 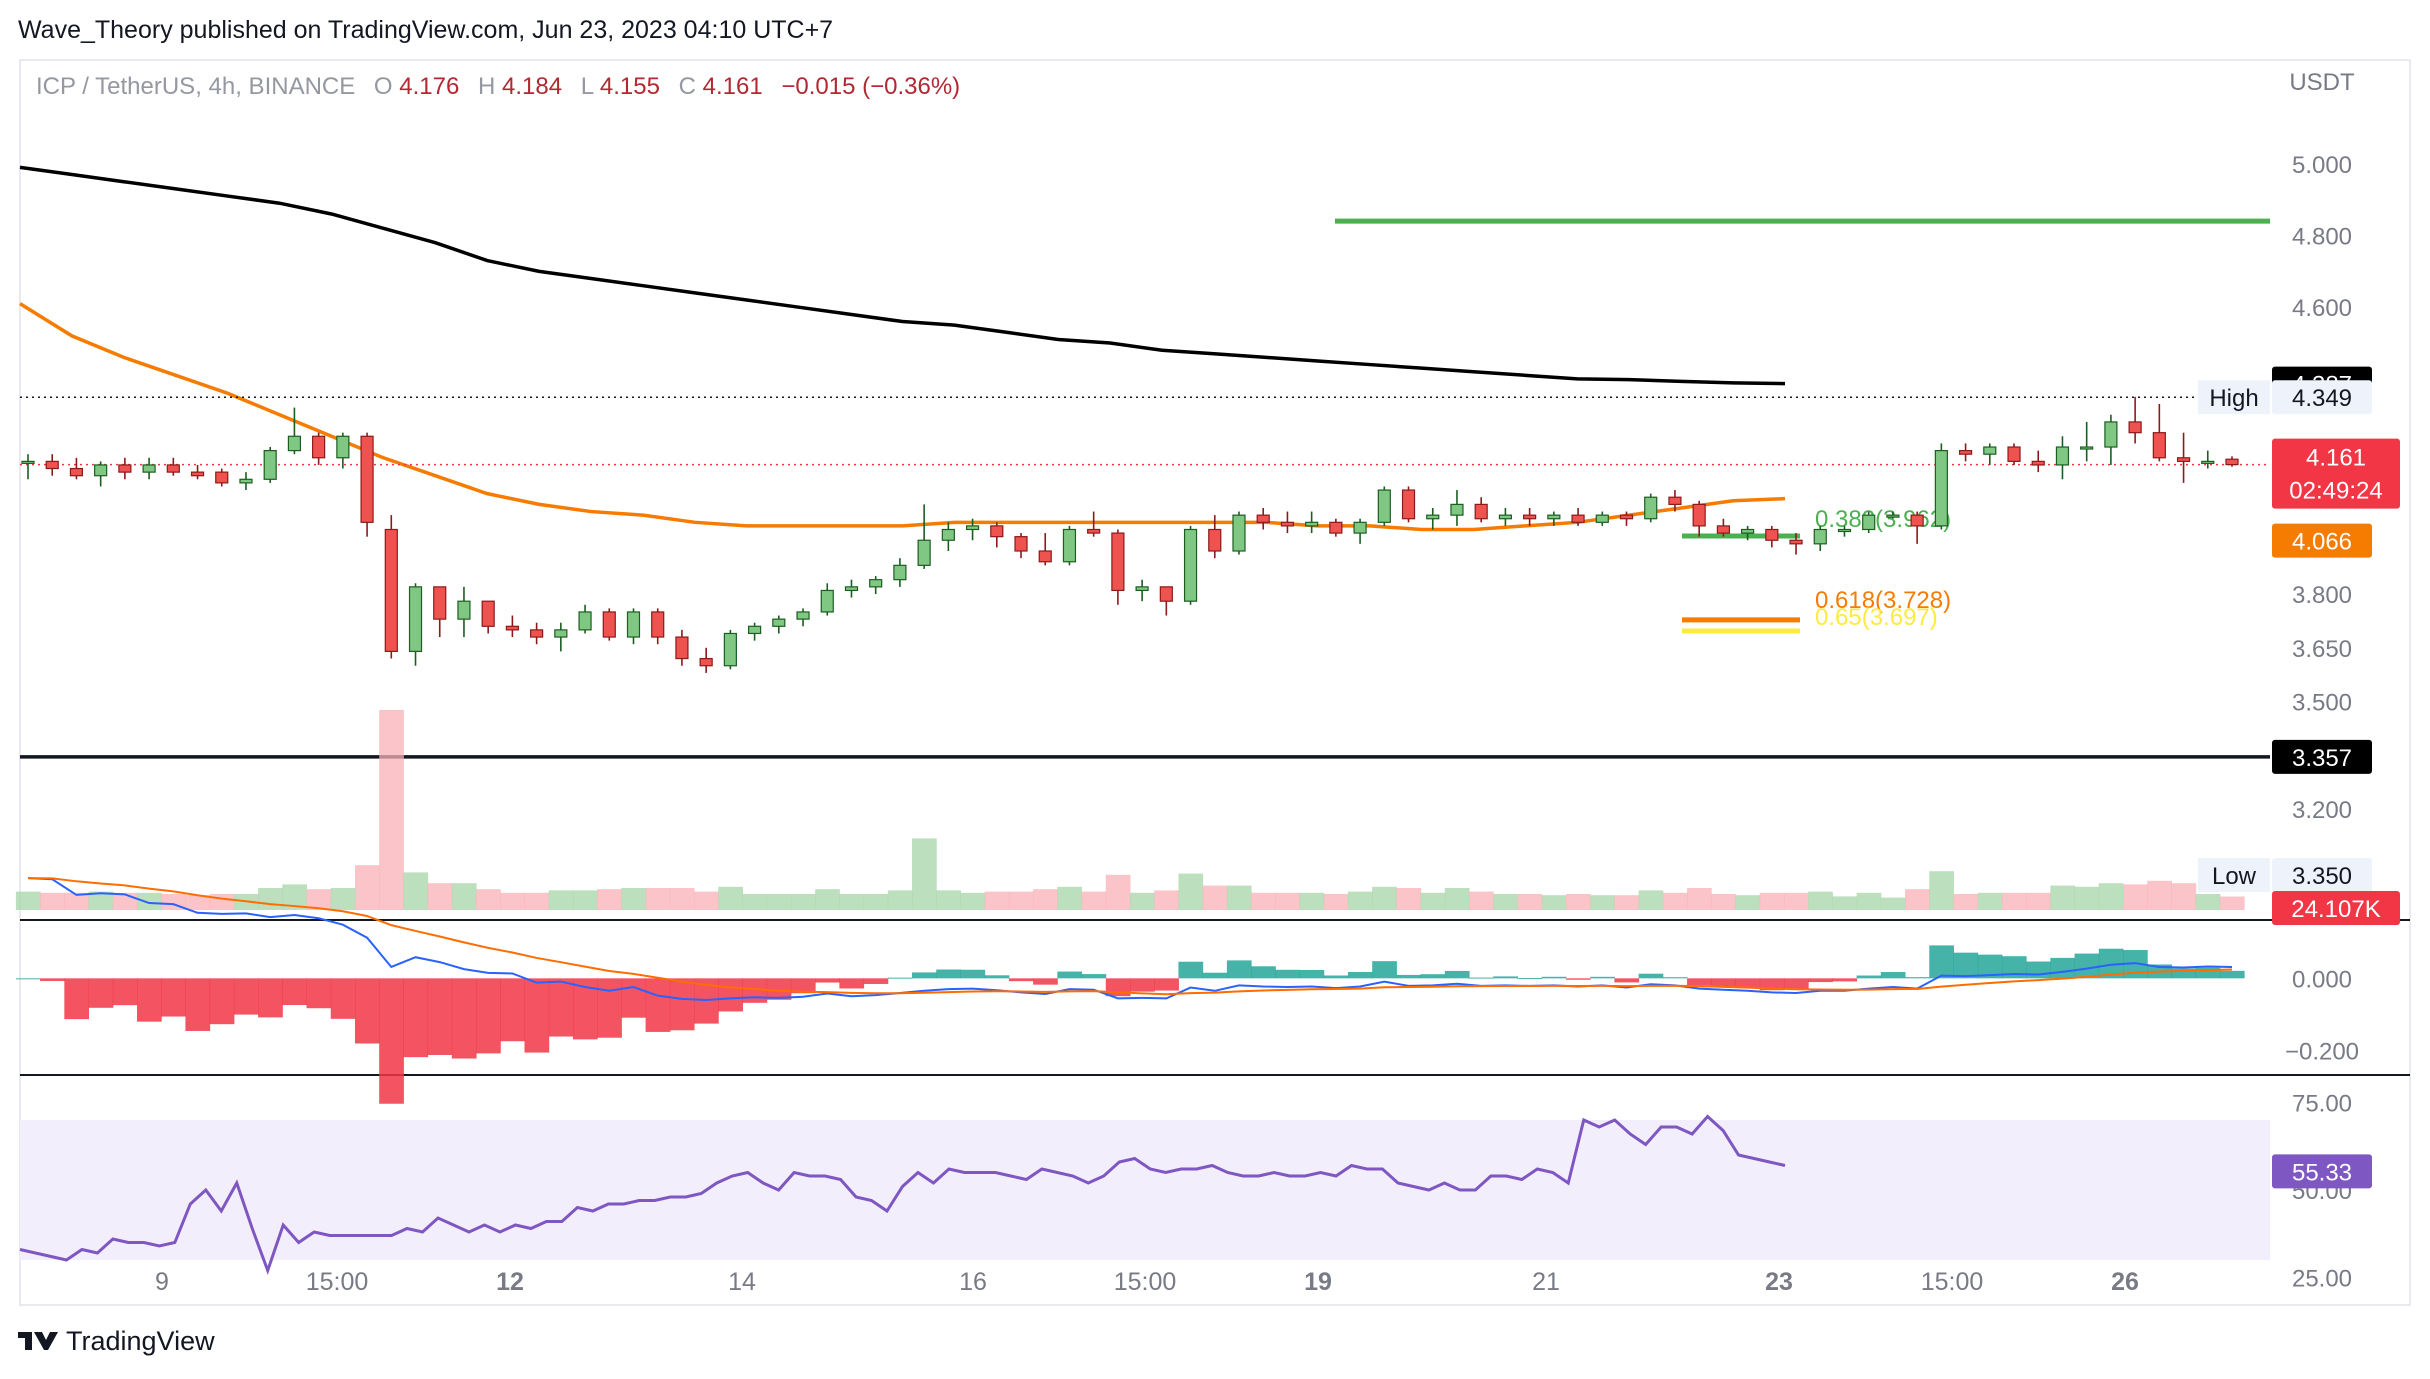 I want to click on tradingview-logo: TradingView, so click(x=116, y=1341).